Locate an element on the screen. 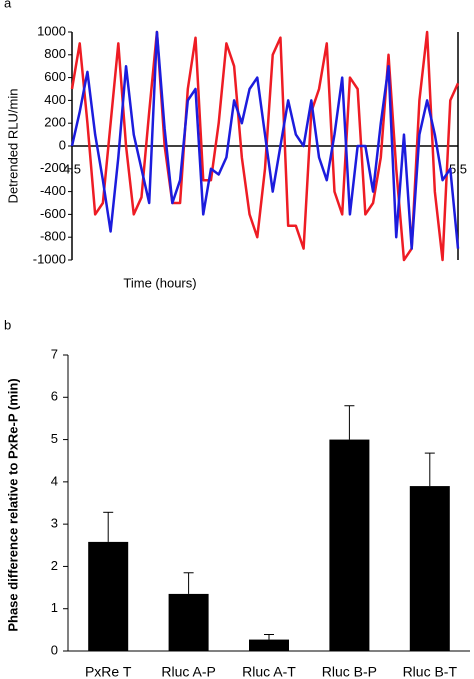 This screenshot has height=679, width=474. x-tick-label: Rluc B-T is located at coordinates (430, 671).